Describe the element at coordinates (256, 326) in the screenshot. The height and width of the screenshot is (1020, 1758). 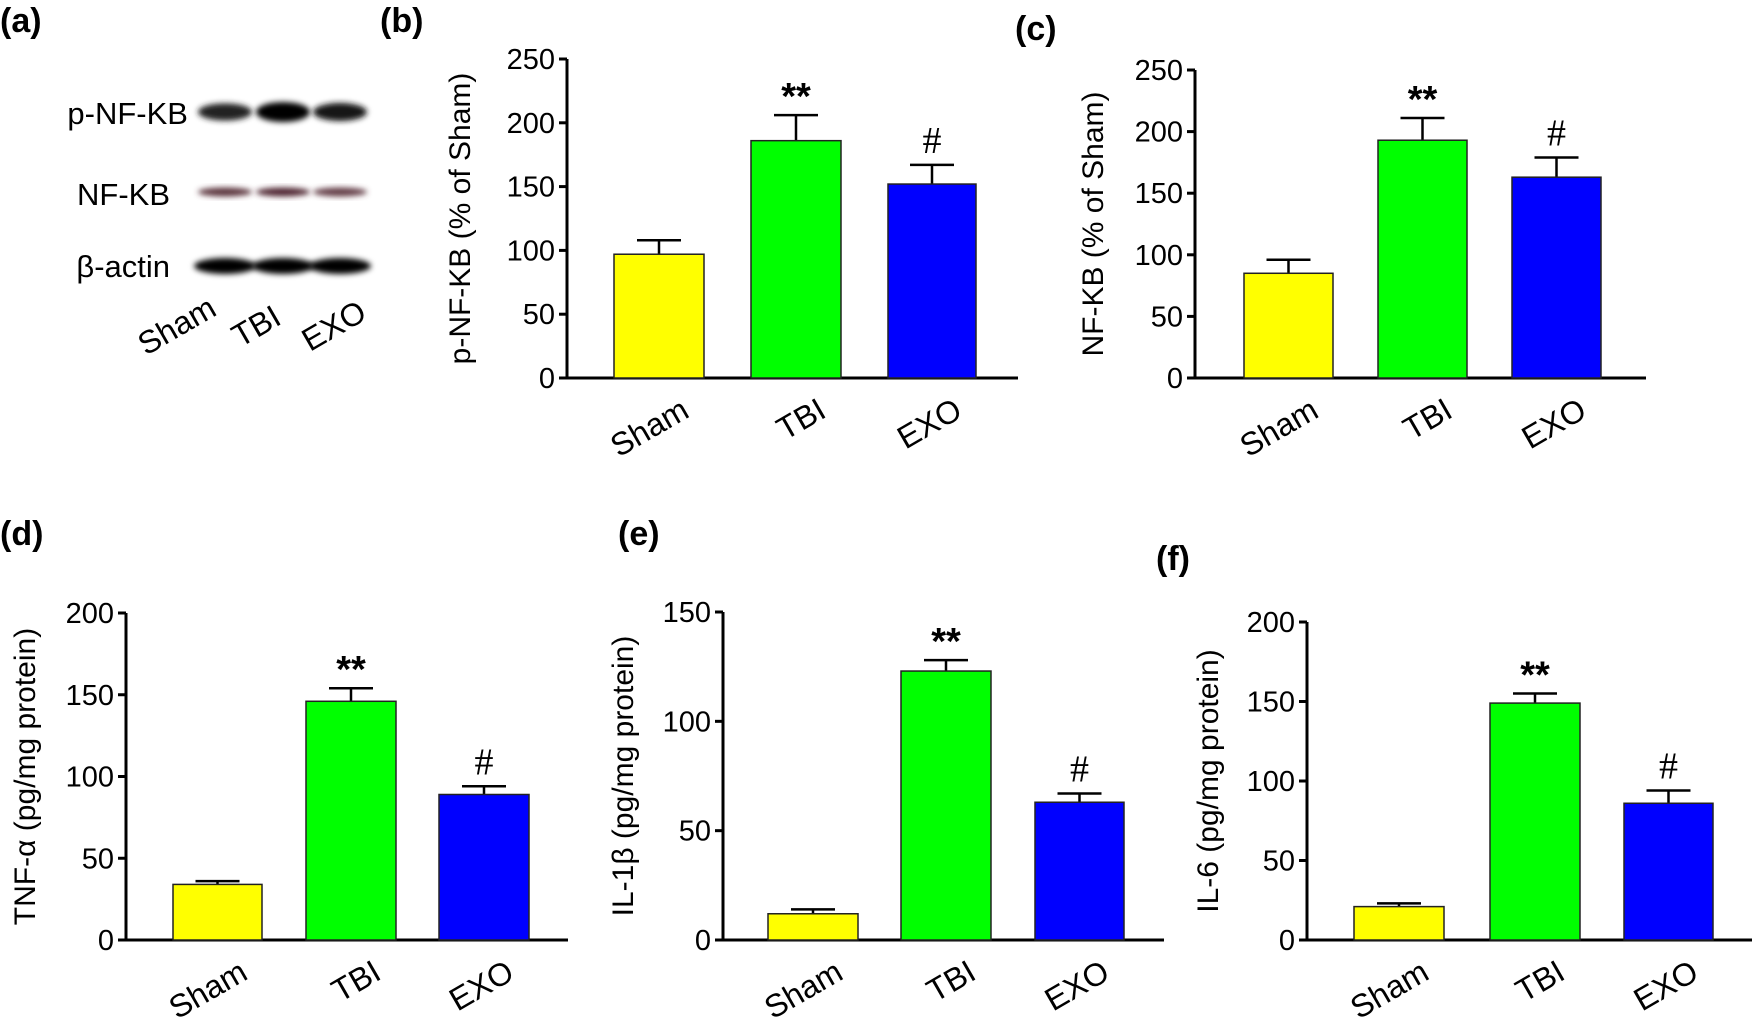
I see `blot-lane-label-tbi: TBI` at that location.